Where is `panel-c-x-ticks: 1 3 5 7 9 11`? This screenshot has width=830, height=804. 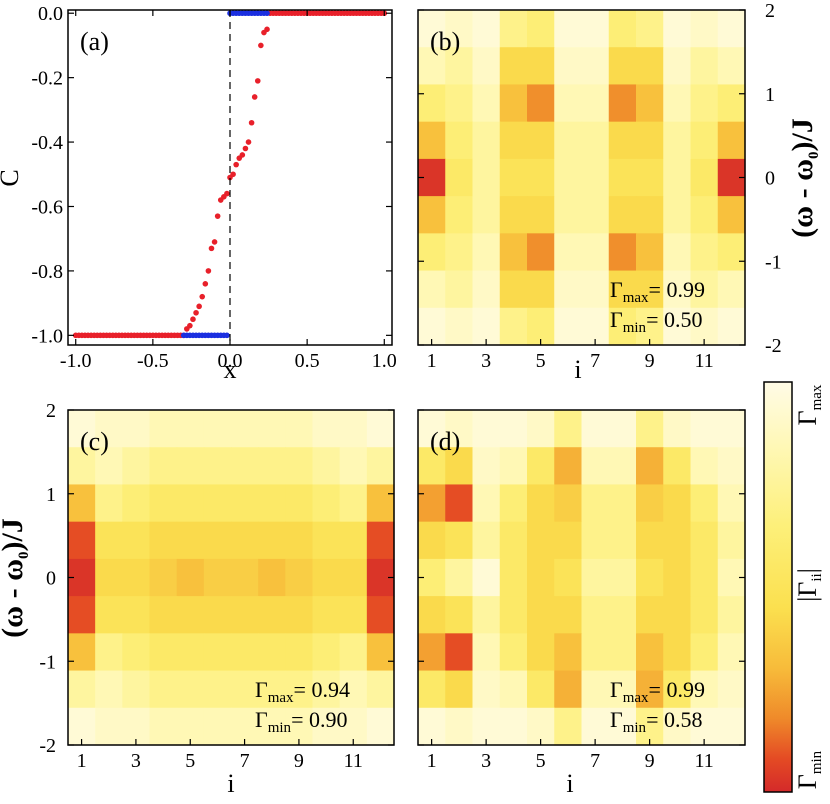
panel-c-x-ticks: 1 3 5 7 9 11 is located at coordinates (220, 755).